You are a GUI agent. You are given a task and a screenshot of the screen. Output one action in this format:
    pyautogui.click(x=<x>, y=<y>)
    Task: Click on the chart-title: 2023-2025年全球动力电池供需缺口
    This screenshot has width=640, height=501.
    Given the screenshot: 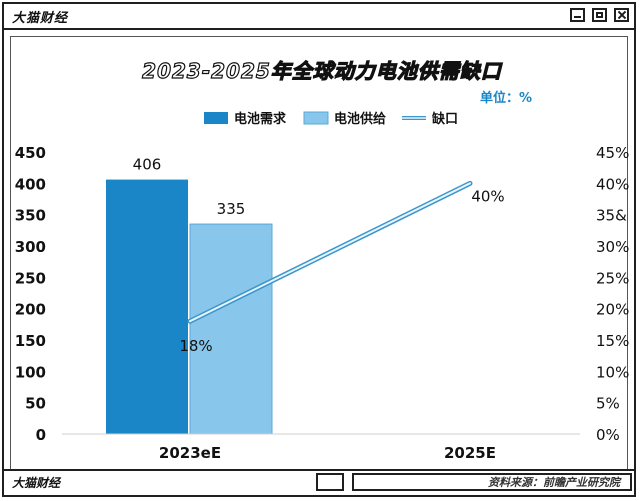 What is the action you would take?
    pyautogui.click(x=322, y=71)
    